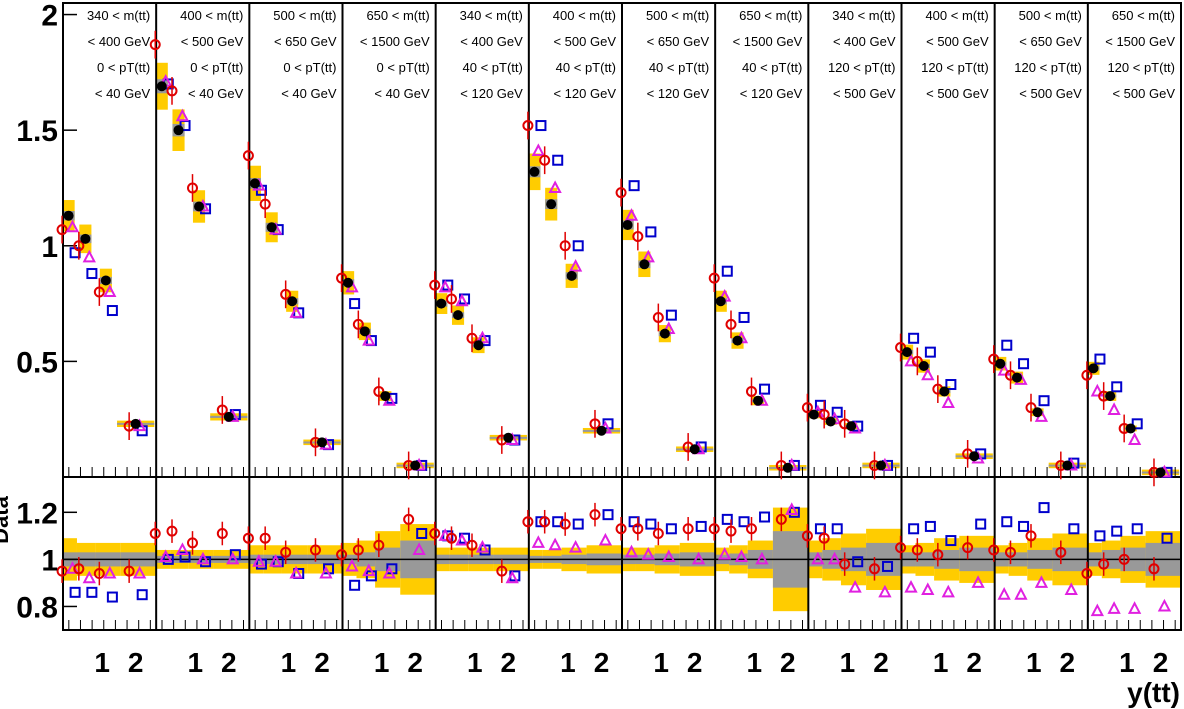  Describe the element at coordinates (1153, 692) in the screenshot. I see `x-axis-label: y(tt)` at that location.